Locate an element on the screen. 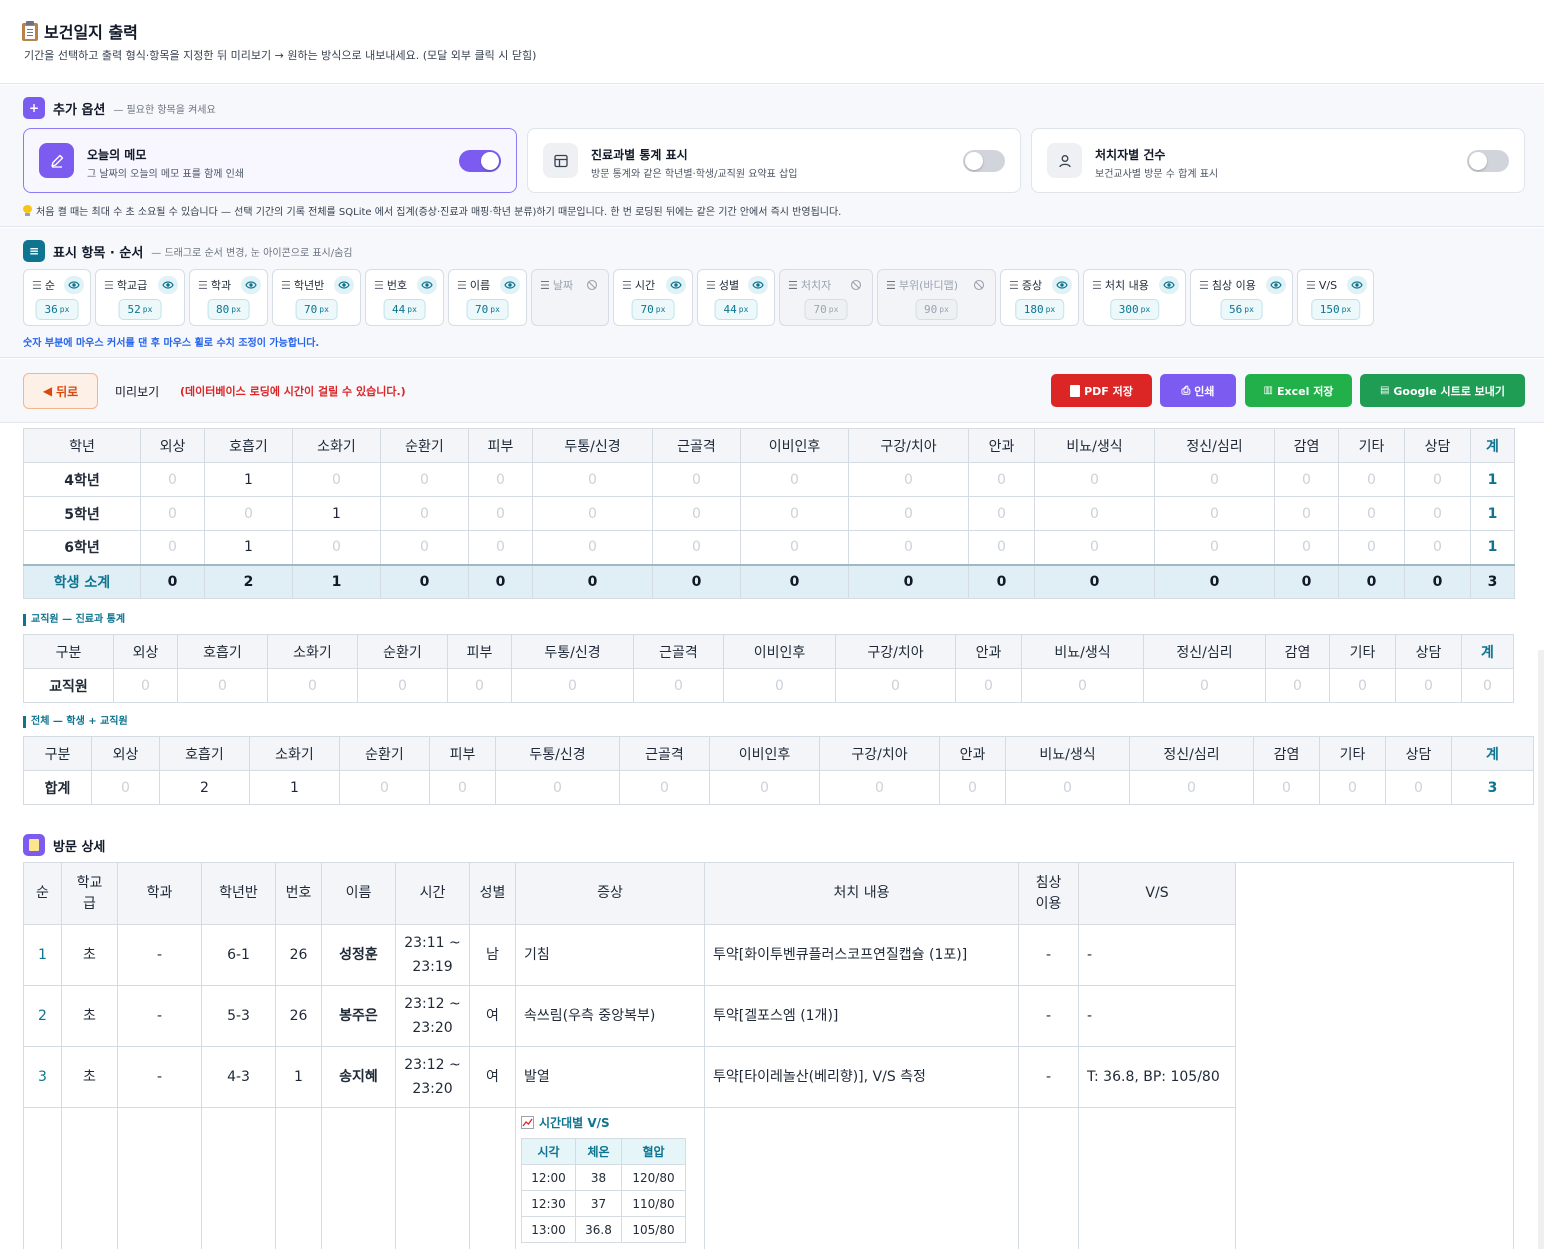 The height and width of the screenshot is (1249, 1544). column-width-input: 80 px is located at coordinates (228, 309).